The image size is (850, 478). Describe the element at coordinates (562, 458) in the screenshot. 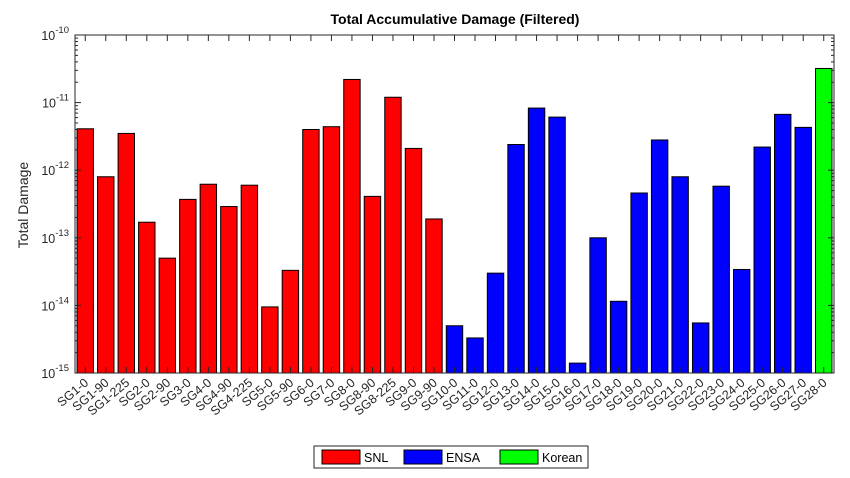

I see `legend-label-korean: Korean` at that location.